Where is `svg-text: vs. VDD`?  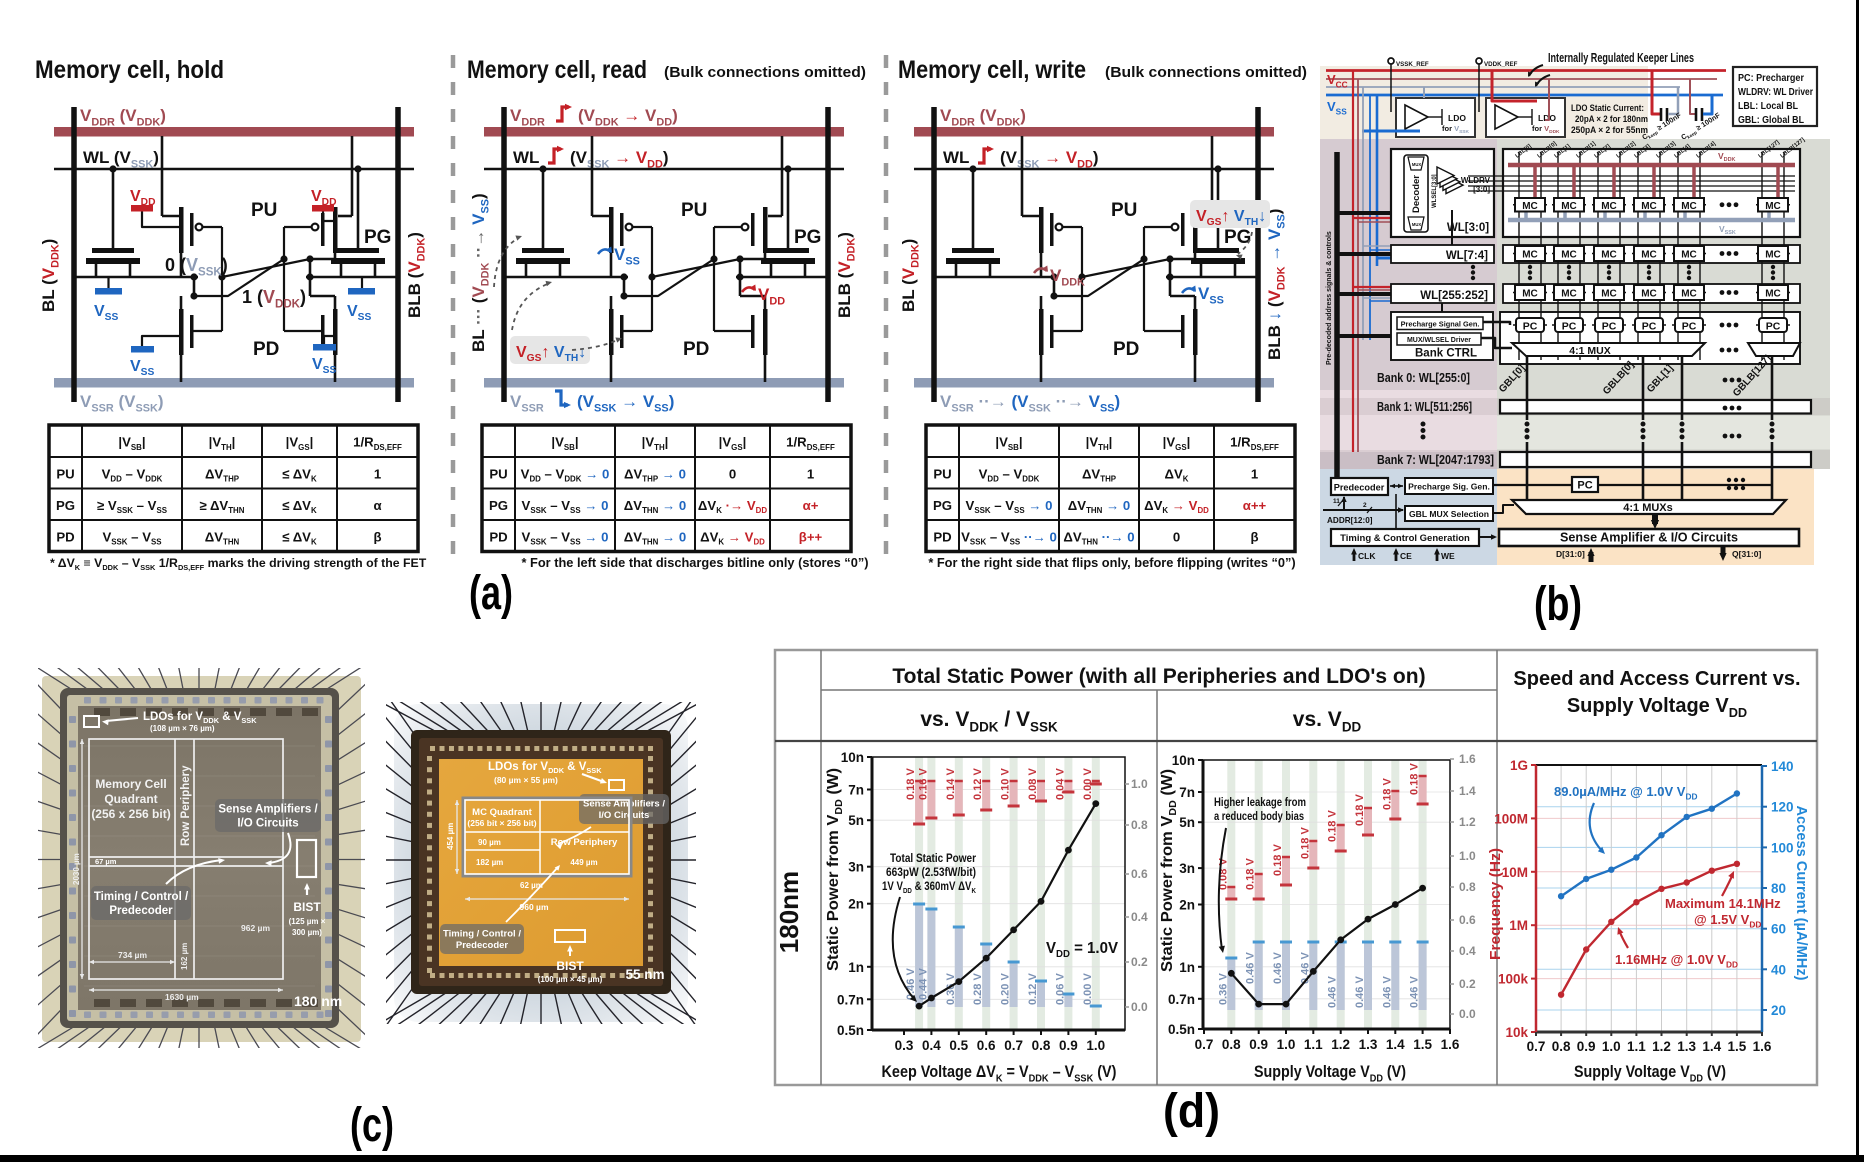
svg-text: vs. VDD is located at coordinates (1327, 721).